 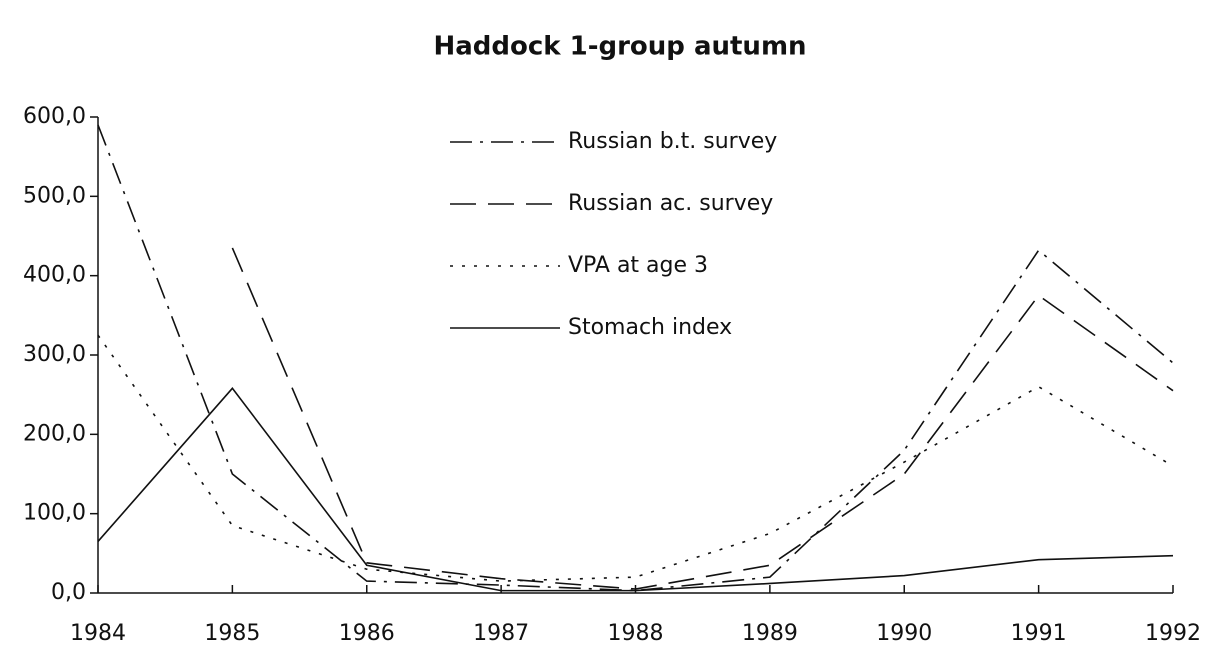 I want to click on y-tick-label: 200,0, so click(x=54, y=433).